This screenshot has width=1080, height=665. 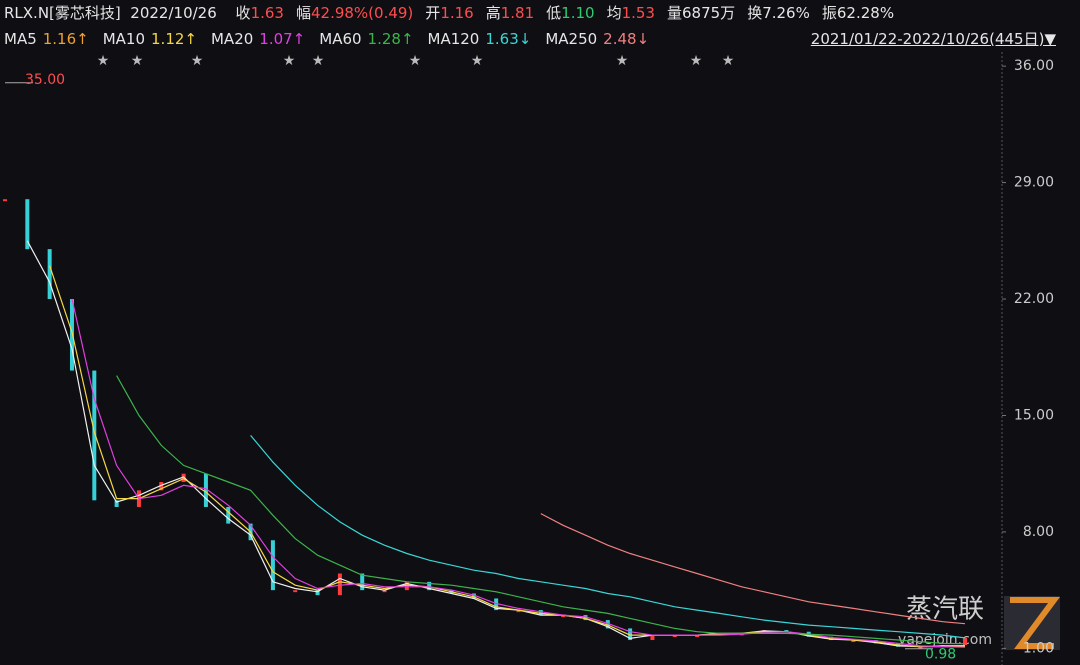 I want to click on field-value: 1.53, so click(x=638, y=13).